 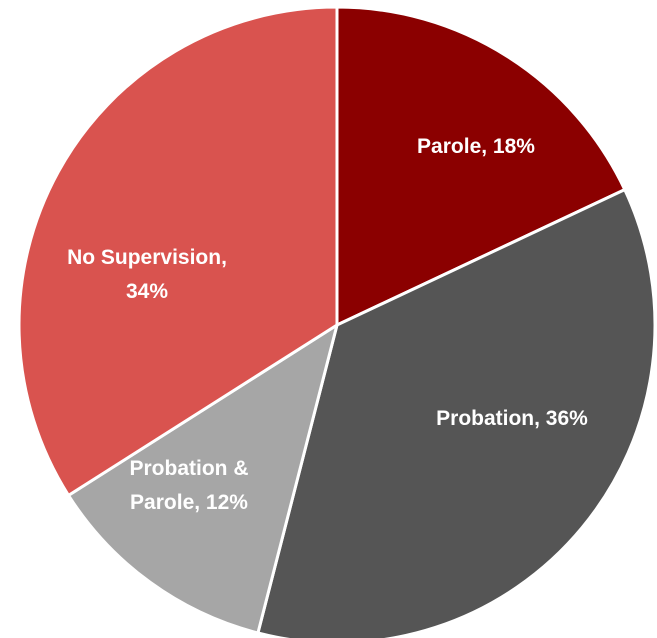 I want to click on slice-label: Parole, 18%, so click(x=476, y=146).